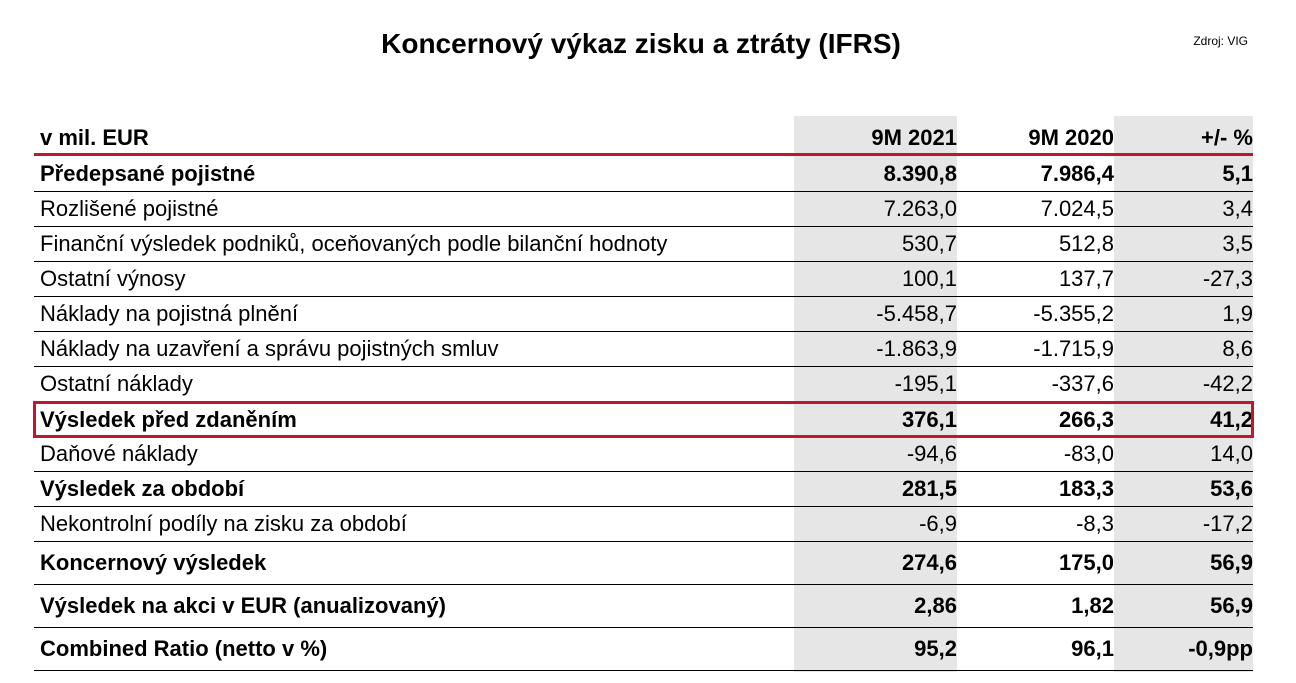  What do you see at coordinates (1231, 453) in the screenshot?
I see `value-change: 14,0` at bounding box center [1231, 453].